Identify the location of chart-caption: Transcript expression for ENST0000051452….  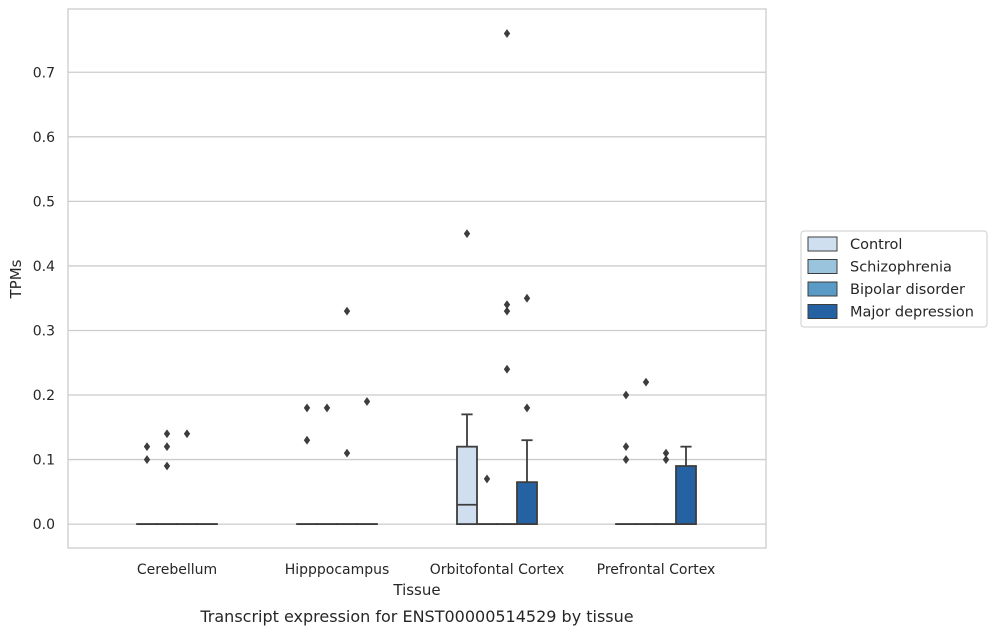
(416, 616).